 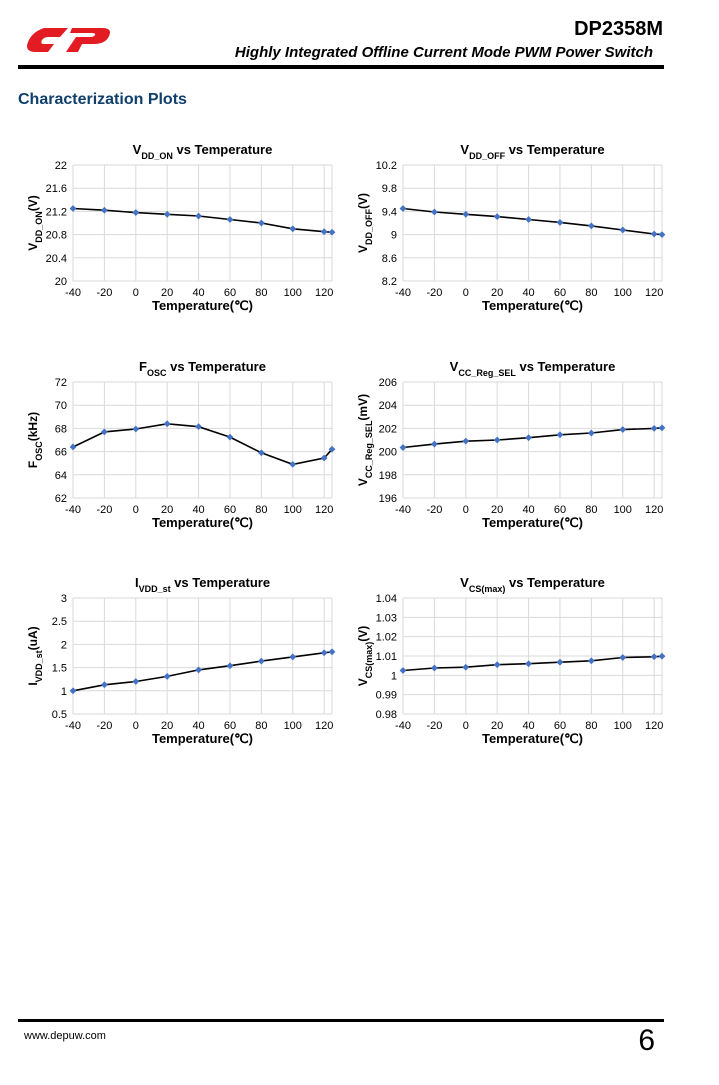 What do you see at coordinates (293, 726) in the screenshot?
I see `x-tick-label: 100` at bounding box center [293, 726].